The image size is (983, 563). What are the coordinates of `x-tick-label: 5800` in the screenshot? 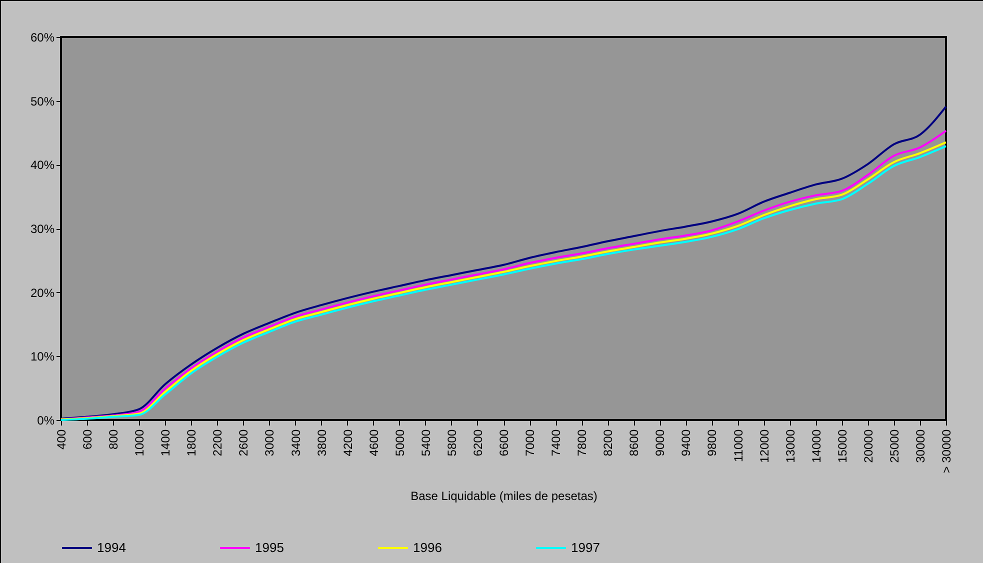 It's located at (451, 442).